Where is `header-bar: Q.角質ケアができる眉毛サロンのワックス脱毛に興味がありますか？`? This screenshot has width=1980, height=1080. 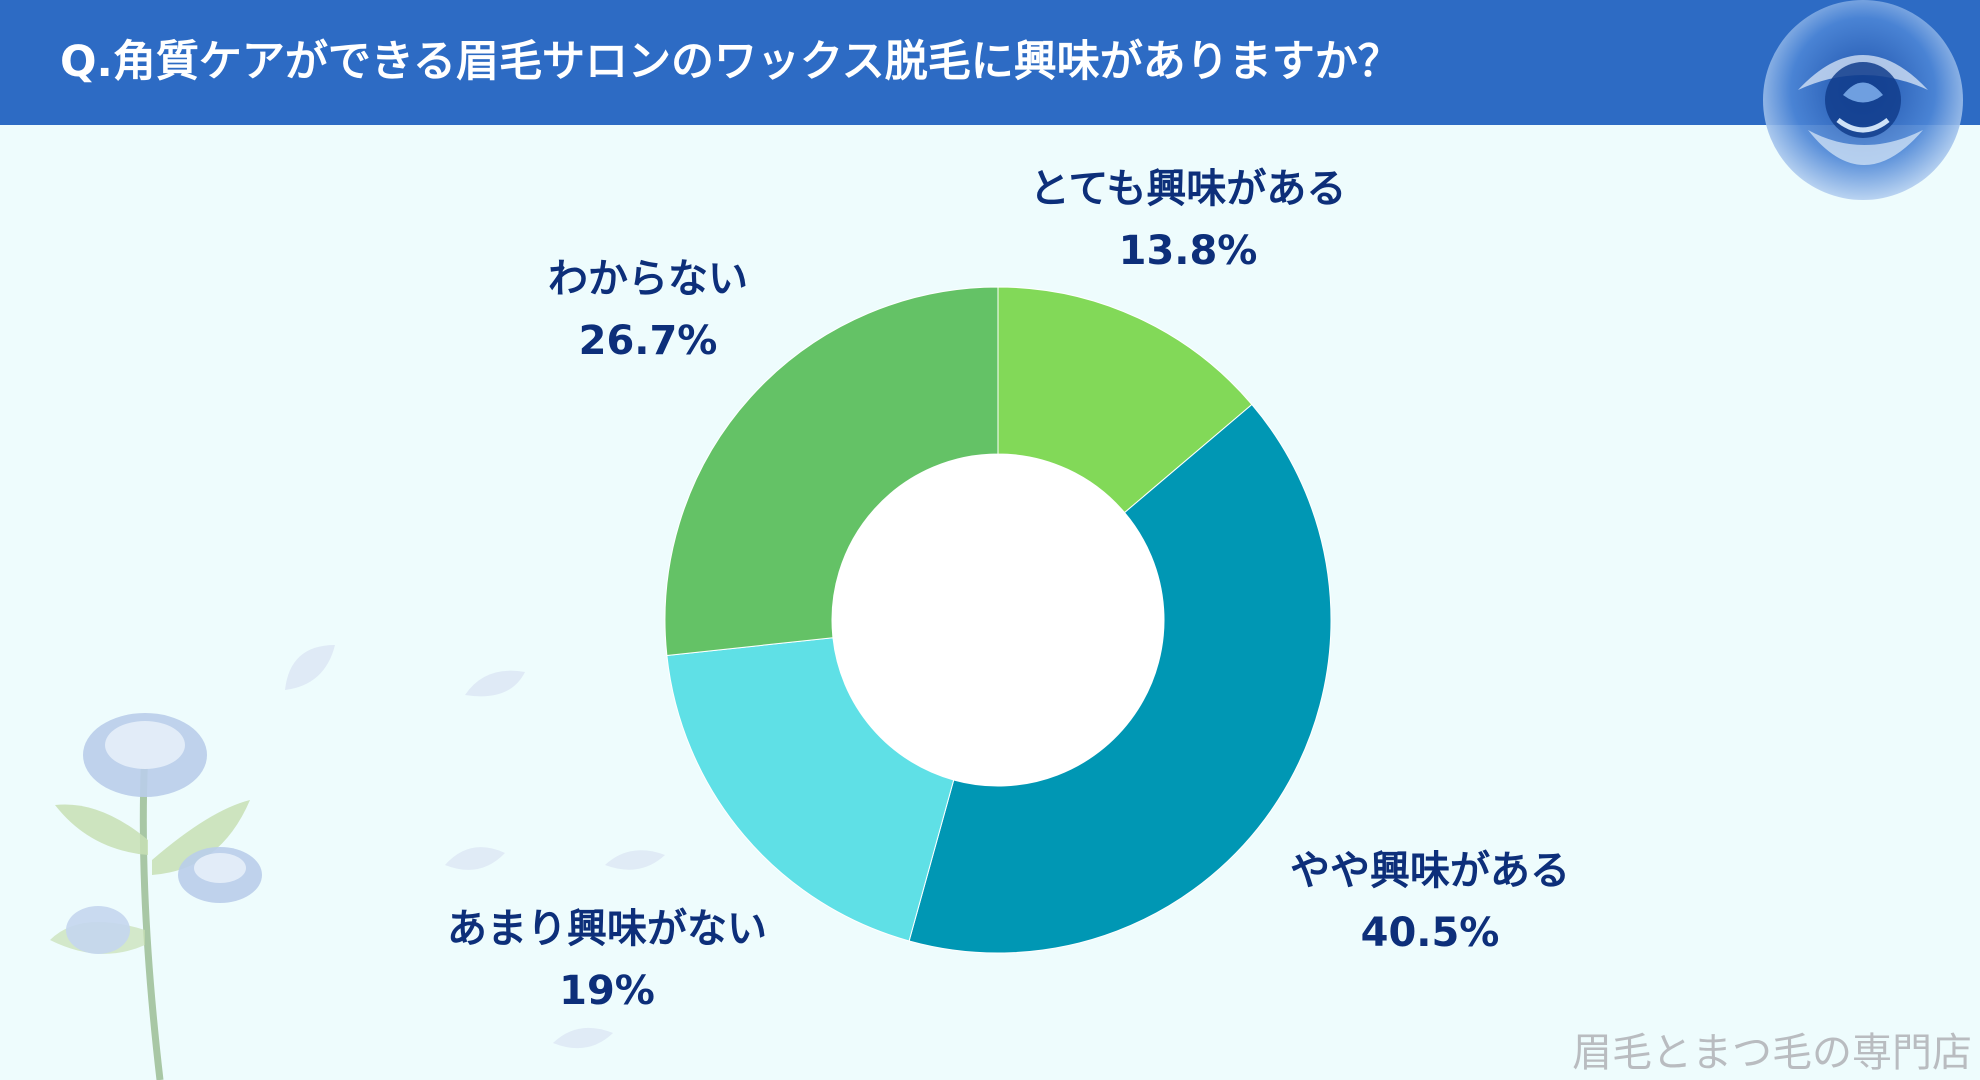 header-bar: Q.角質ケアができる眉毛サロンのワックス脱毛に興味がありますか？ is located at coordinates (990, 62).